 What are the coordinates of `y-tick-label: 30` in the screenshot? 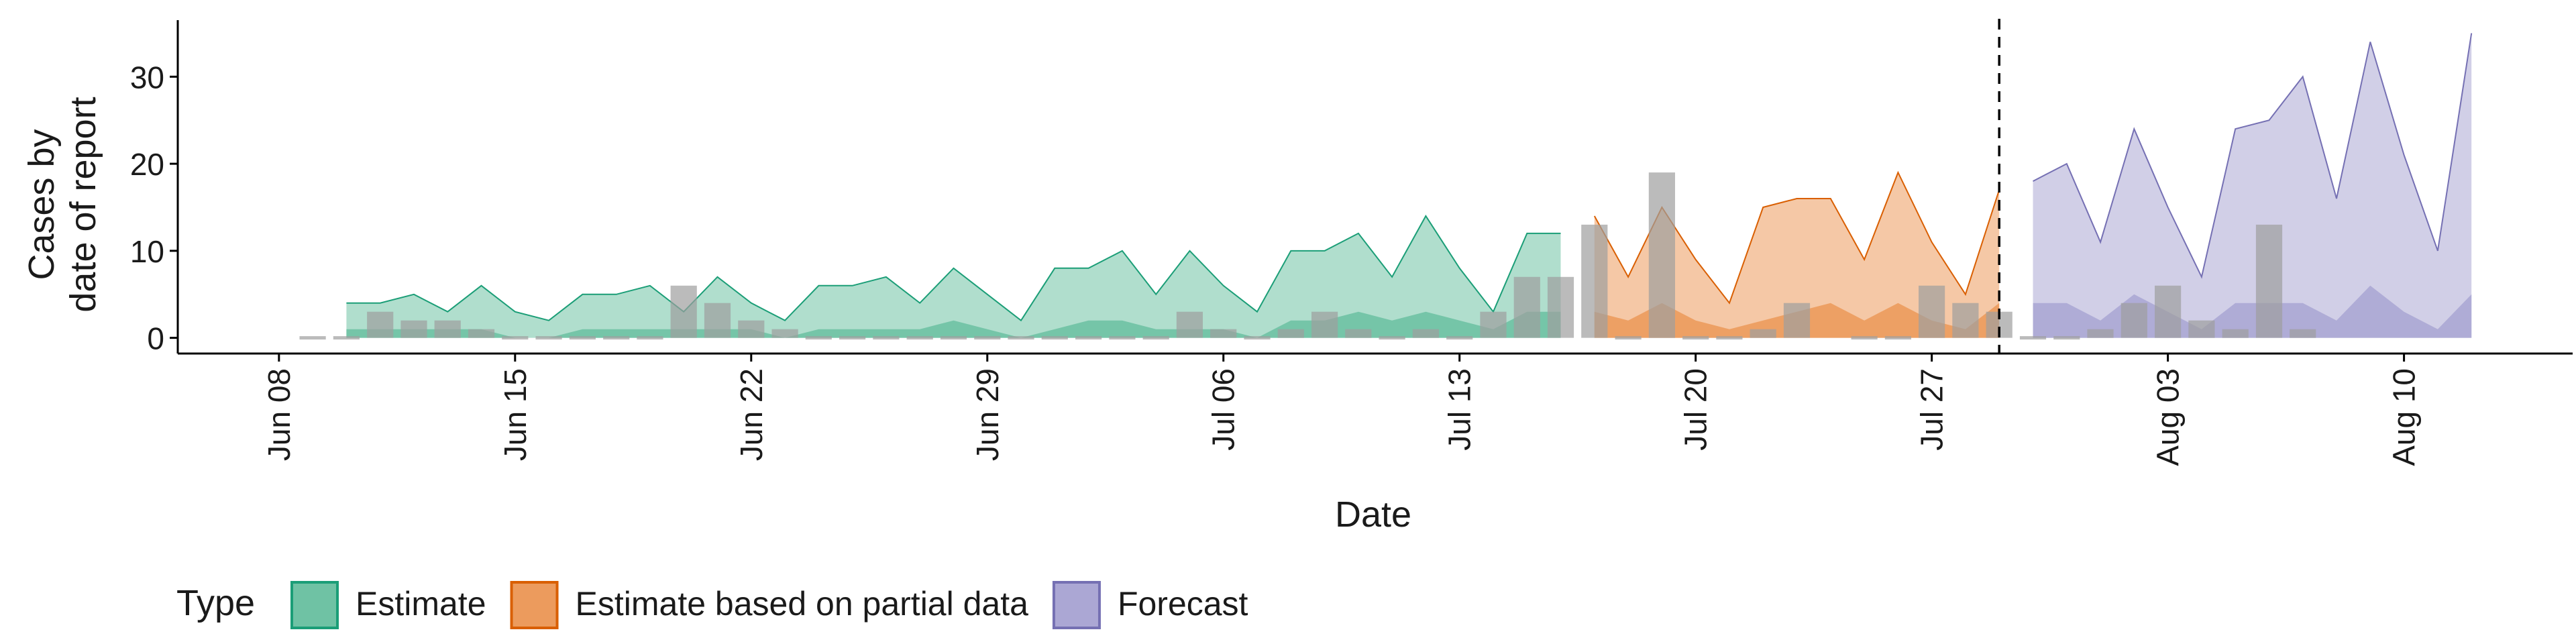 It's located at (147, 77).